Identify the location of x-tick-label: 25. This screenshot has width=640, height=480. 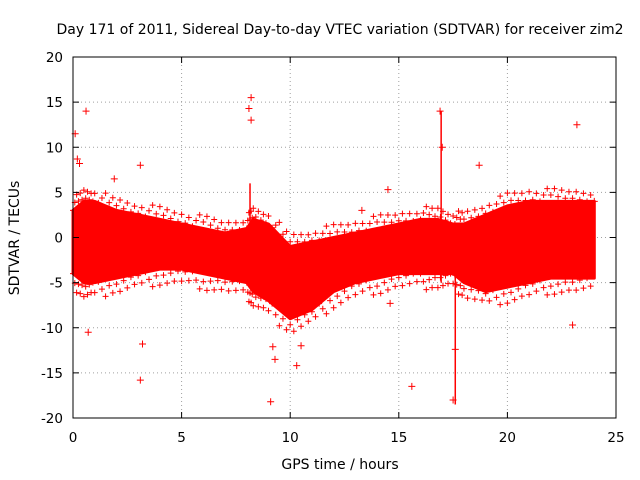
(615, 438).